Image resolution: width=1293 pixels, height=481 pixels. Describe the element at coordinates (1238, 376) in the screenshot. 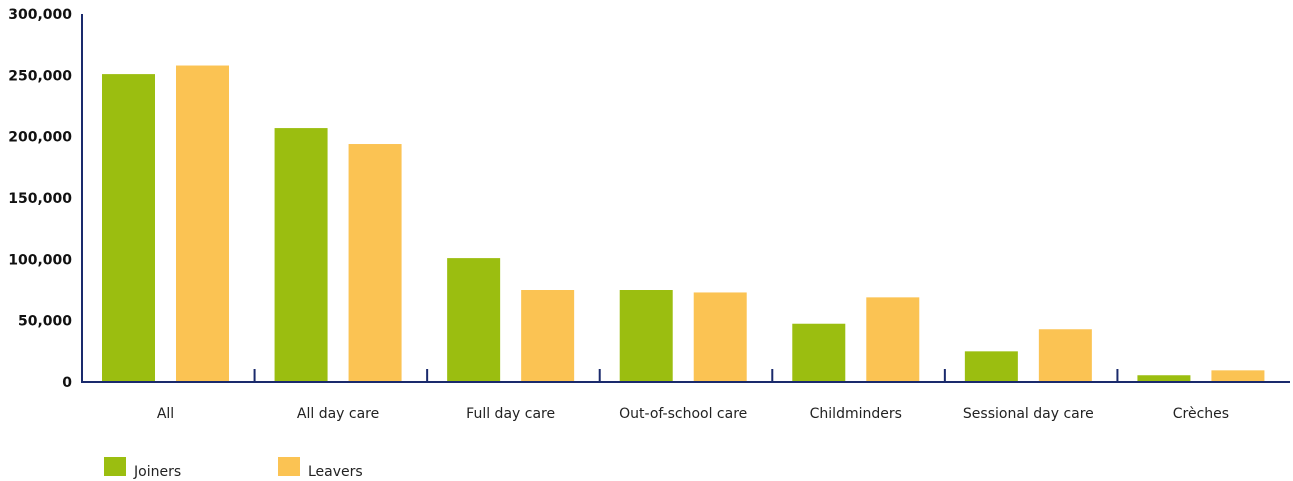

I see `bar-leavers-creches` at that location.